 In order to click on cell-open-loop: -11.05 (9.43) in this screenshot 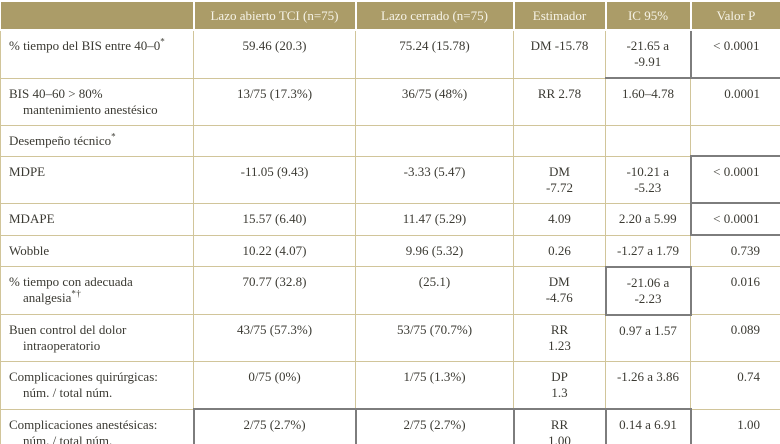, I will do `click(274, 179)`.